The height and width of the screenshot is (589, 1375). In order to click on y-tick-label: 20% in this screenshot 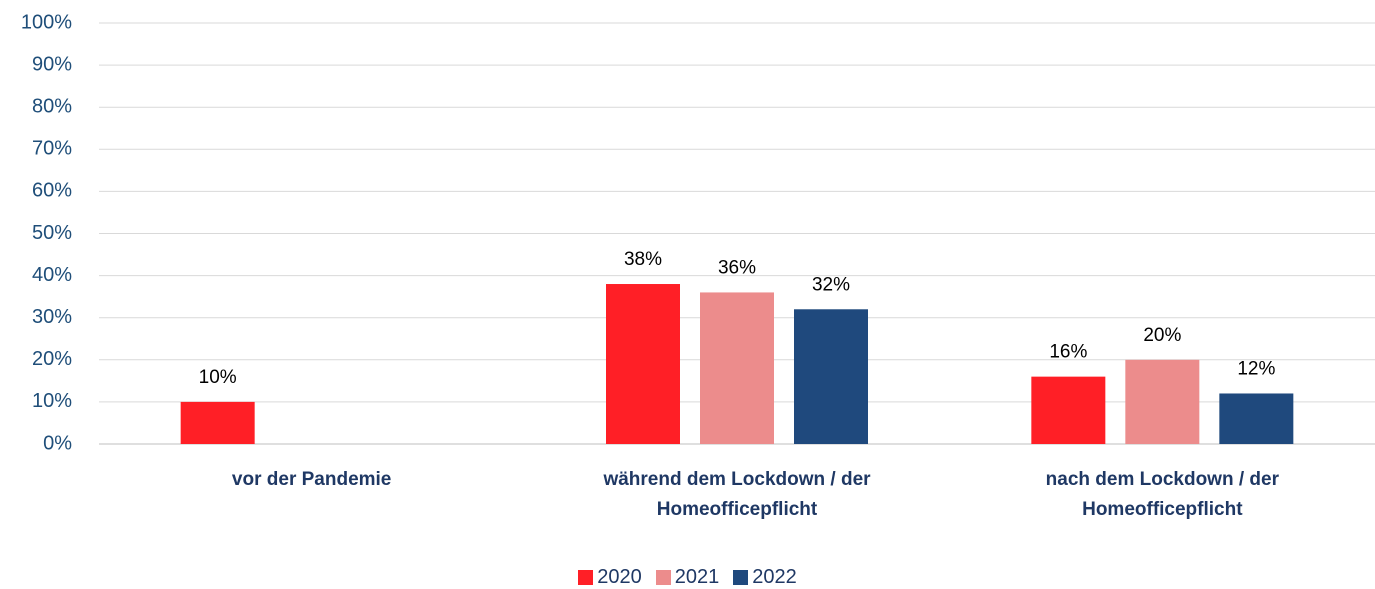, I will do `click(52, 359)`.